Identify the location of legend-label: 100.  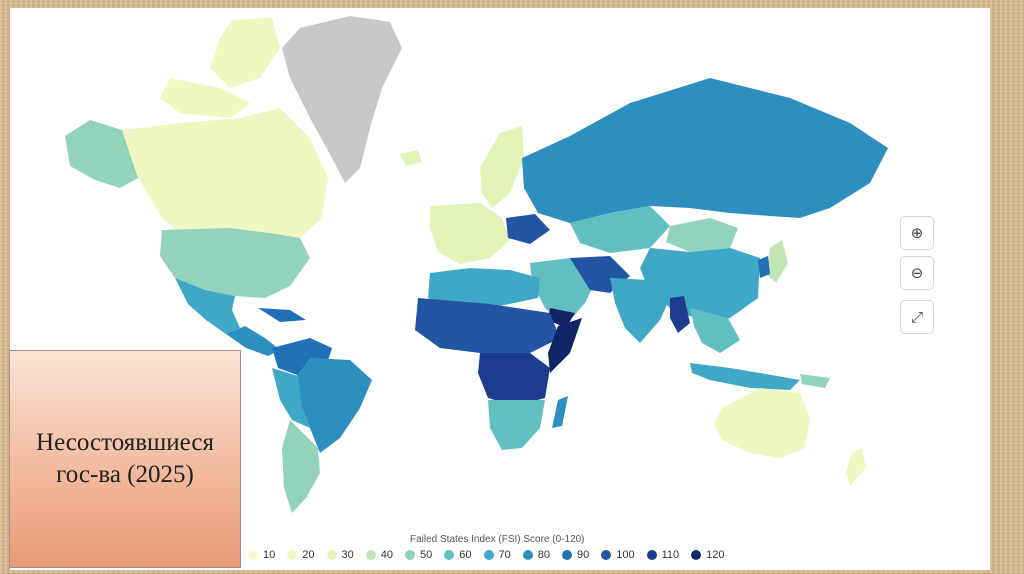
(625, 555).